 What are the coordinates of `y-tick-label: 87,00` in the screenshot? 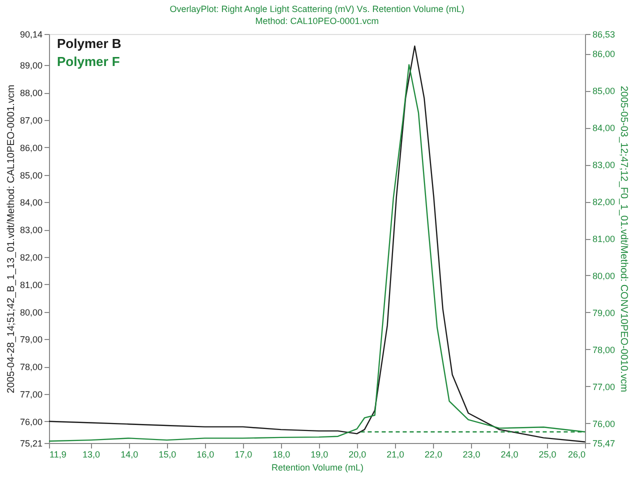 It's located at (31, 121).